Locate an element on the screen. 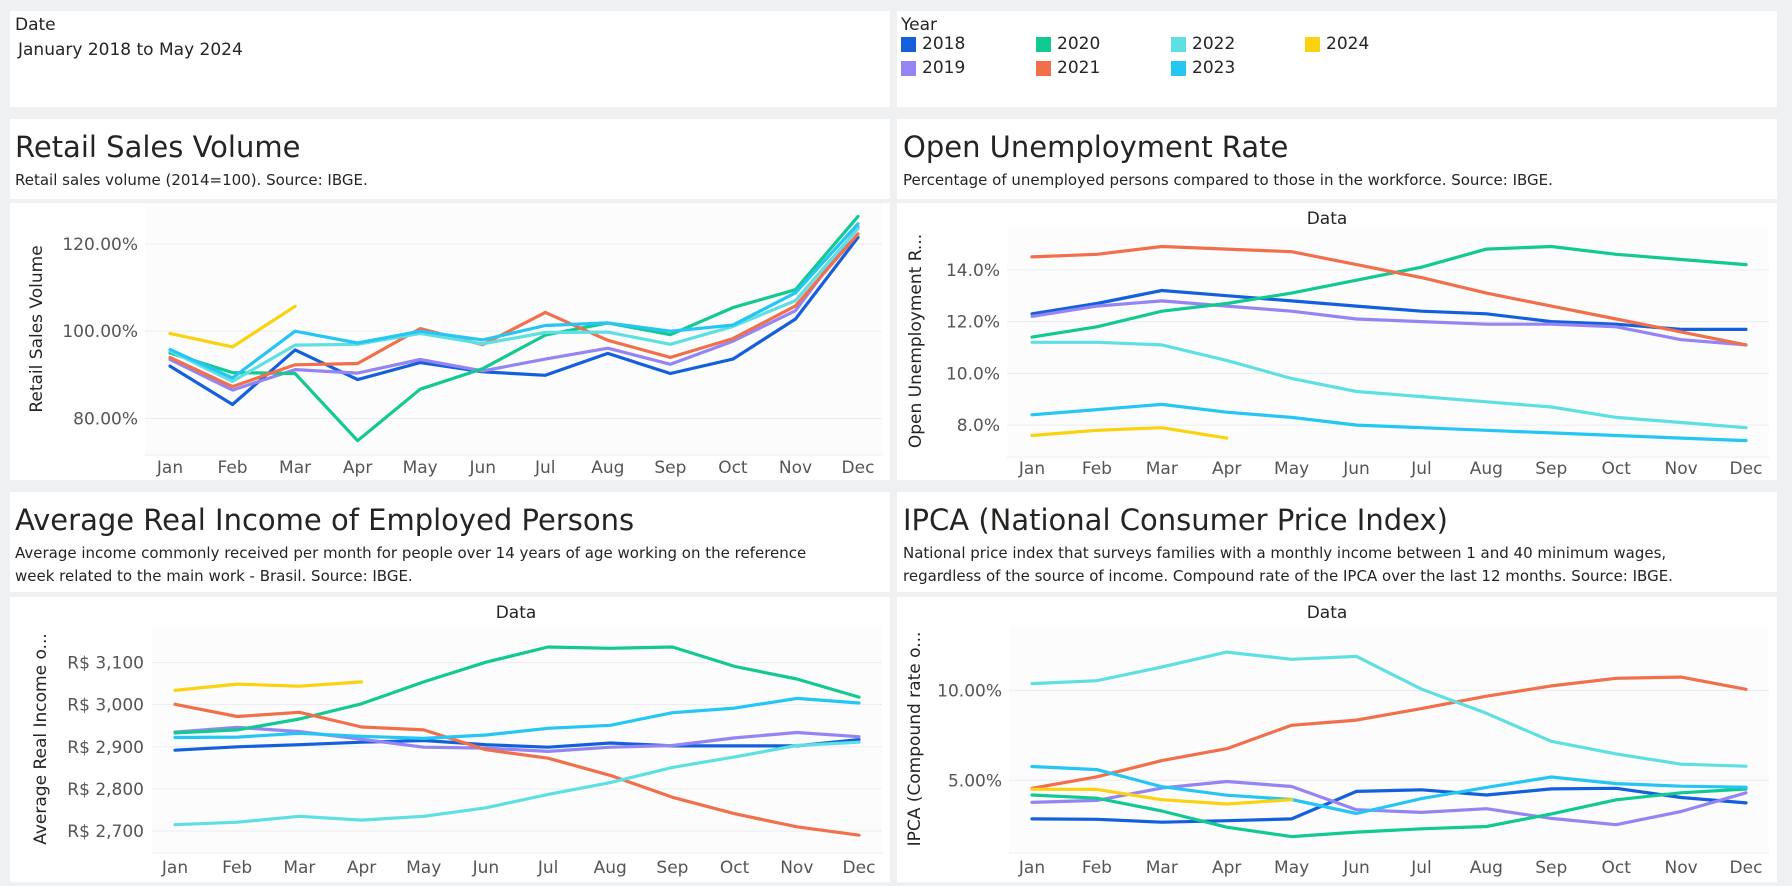 The height and width of the screenshot is (886, 1792). y-tick-label: R$ 2,900 is located at coordinates (105, 748).